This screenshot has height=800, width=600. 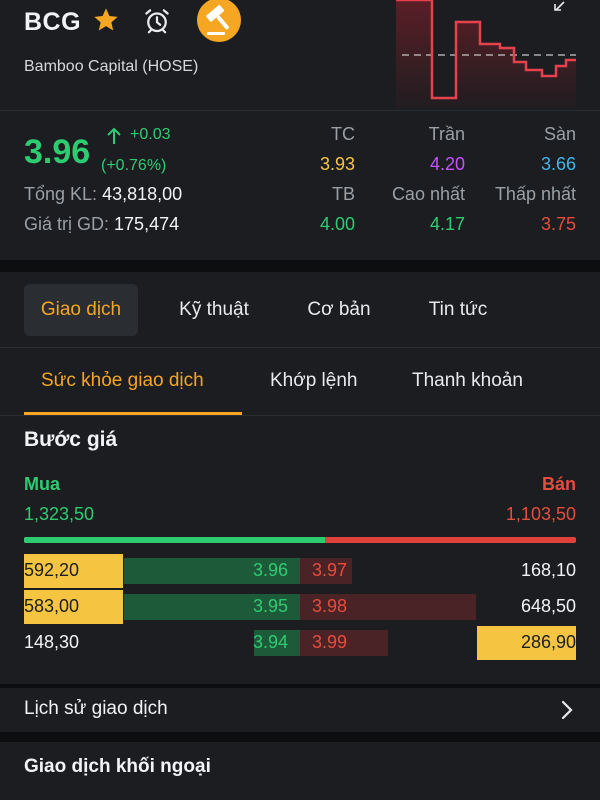 What do you see at coordinates (71, 439) in the screenshot?
I see `order-book-title: Bước giá` at bounding box center [71, 439].